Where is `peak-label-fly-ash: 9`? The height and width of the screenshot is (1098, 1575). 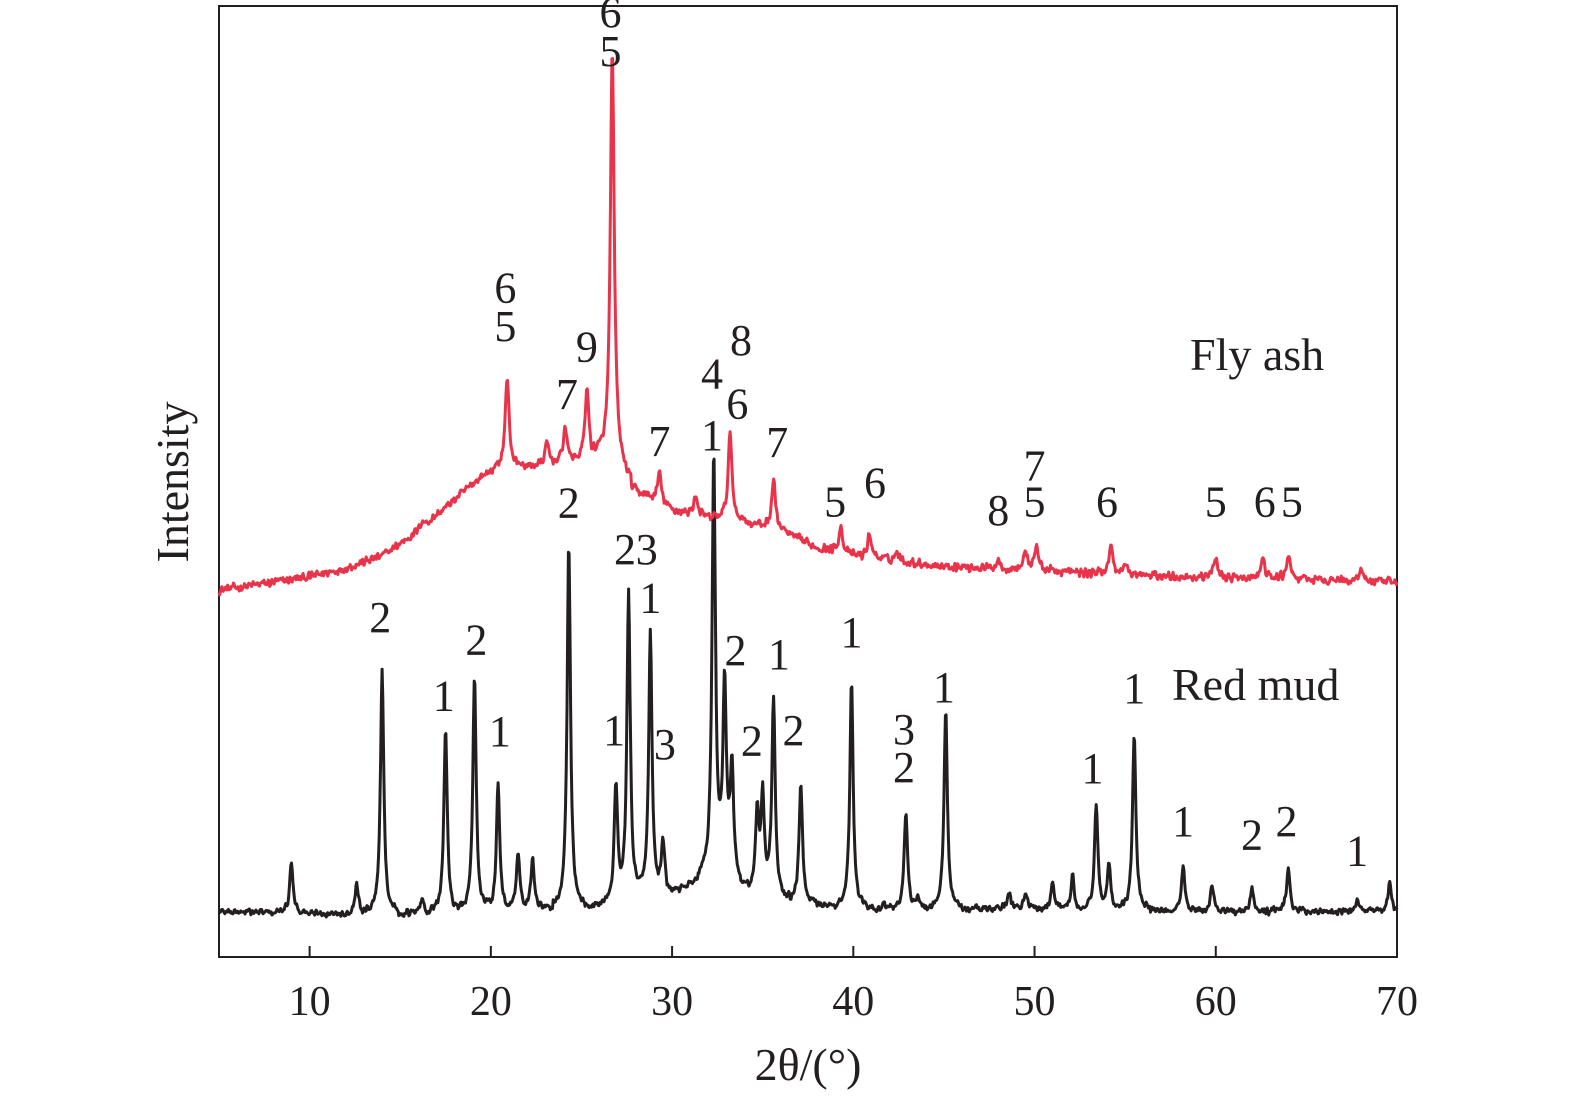
peak-label-fly-ash: 9 is located at coordinates (587, 347).